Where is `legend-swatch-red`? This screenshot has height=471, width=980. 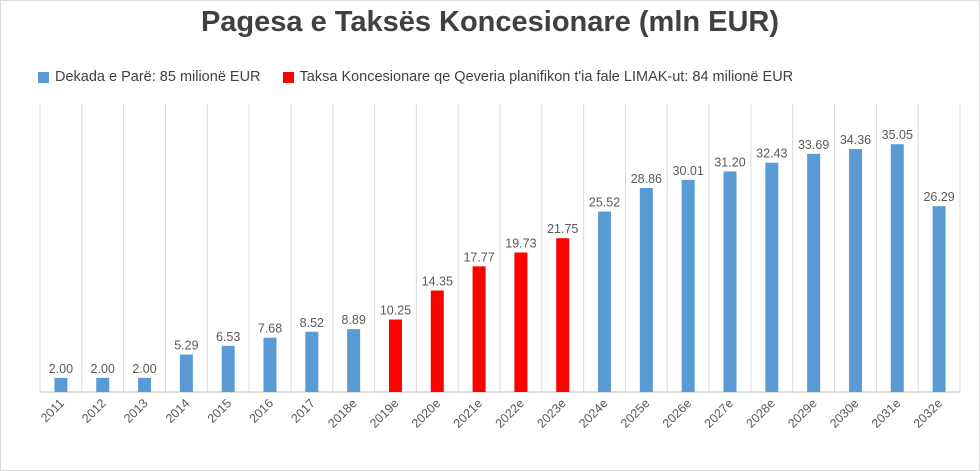
legend-swatch-red is located at coordinates (288, 77).